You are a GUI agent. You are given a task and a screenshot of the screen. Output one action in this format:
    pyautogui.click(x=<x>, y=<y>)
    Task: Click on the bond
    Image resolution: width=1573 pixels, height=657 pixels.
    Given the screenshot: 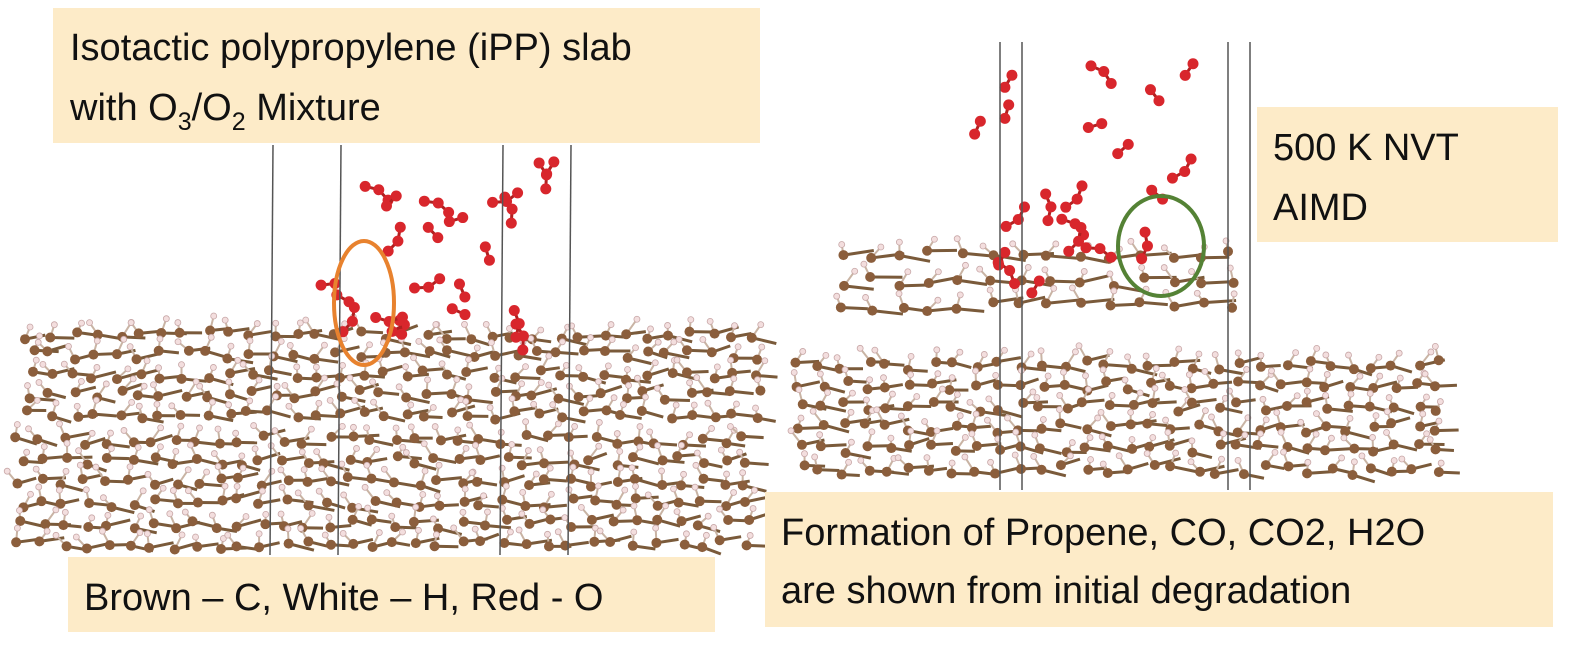 What is the action you would take?
    pyautogui.click(x=1097, y=301)
    